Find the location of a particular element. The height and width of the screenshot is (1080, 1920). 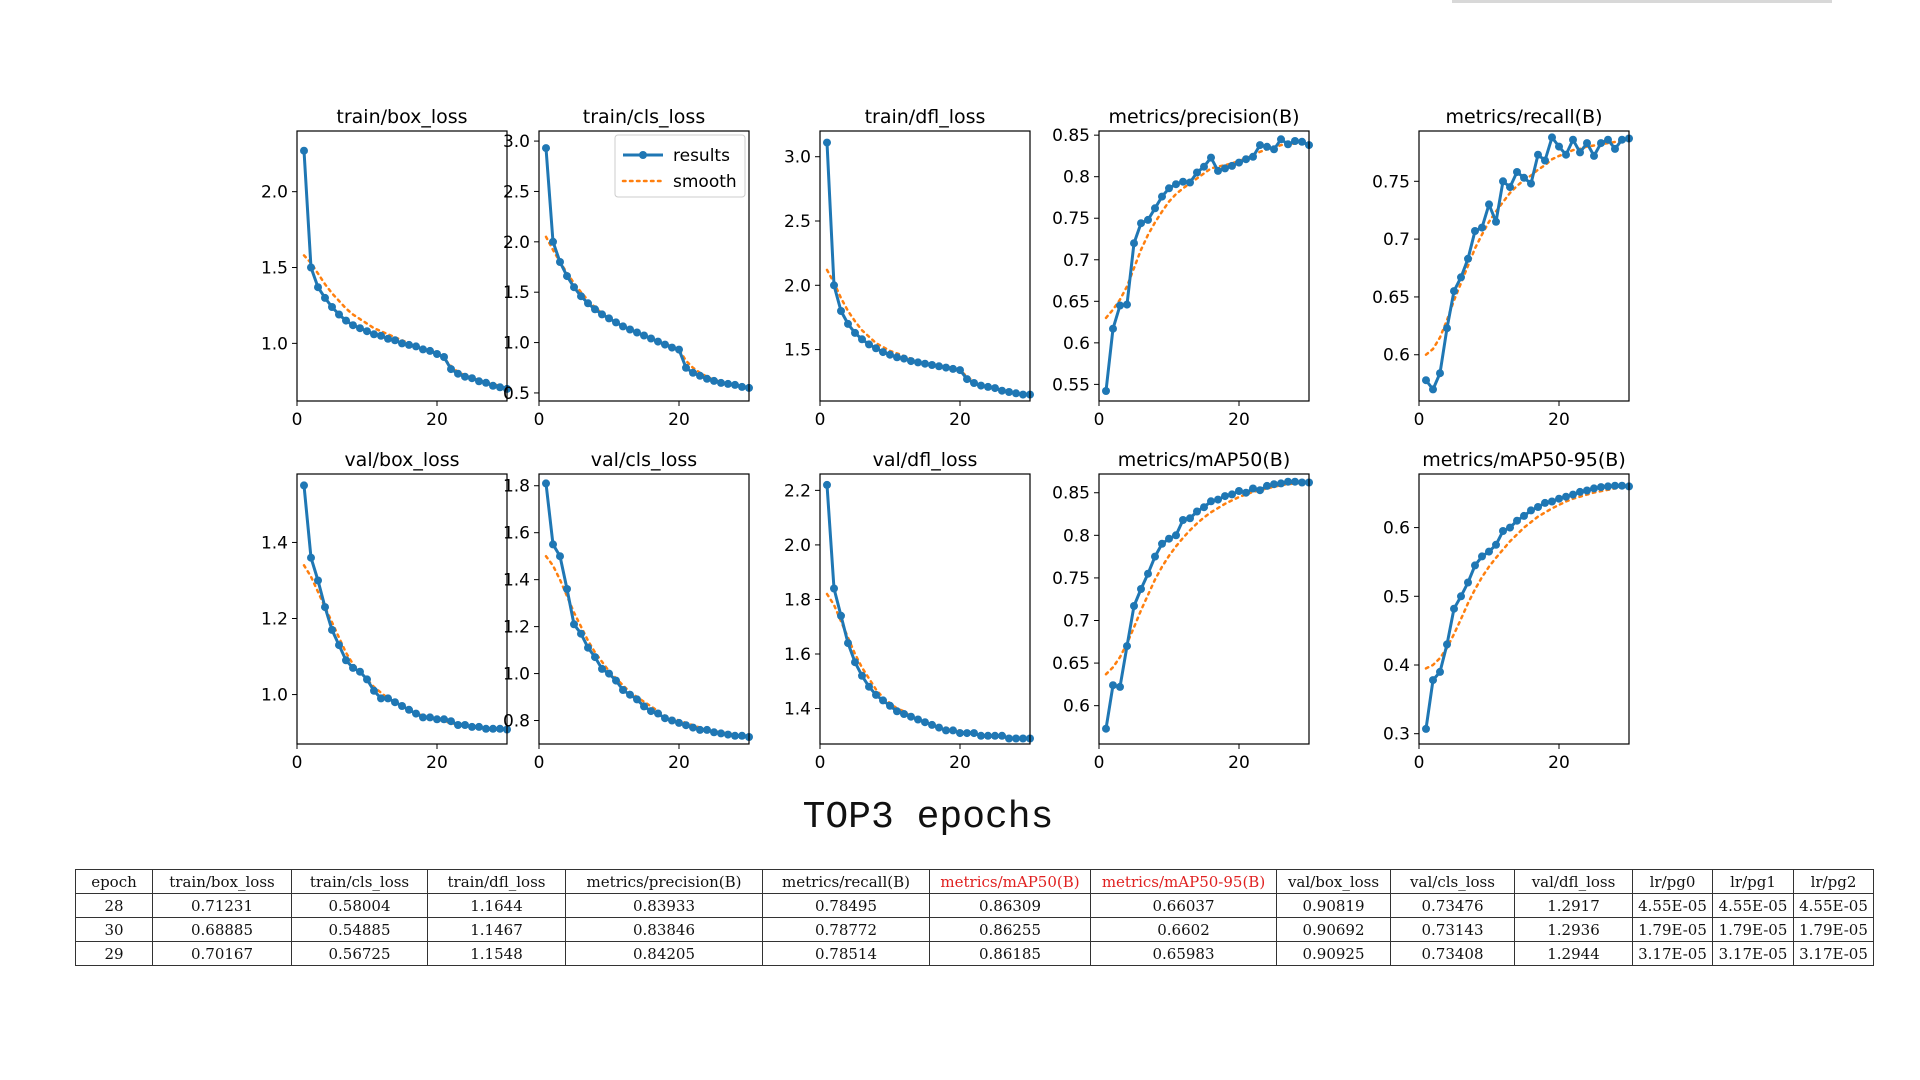

chart-panel: val/box_loss 1.0 1.2 1.4 0 20 is located at coordinates (386, 611).